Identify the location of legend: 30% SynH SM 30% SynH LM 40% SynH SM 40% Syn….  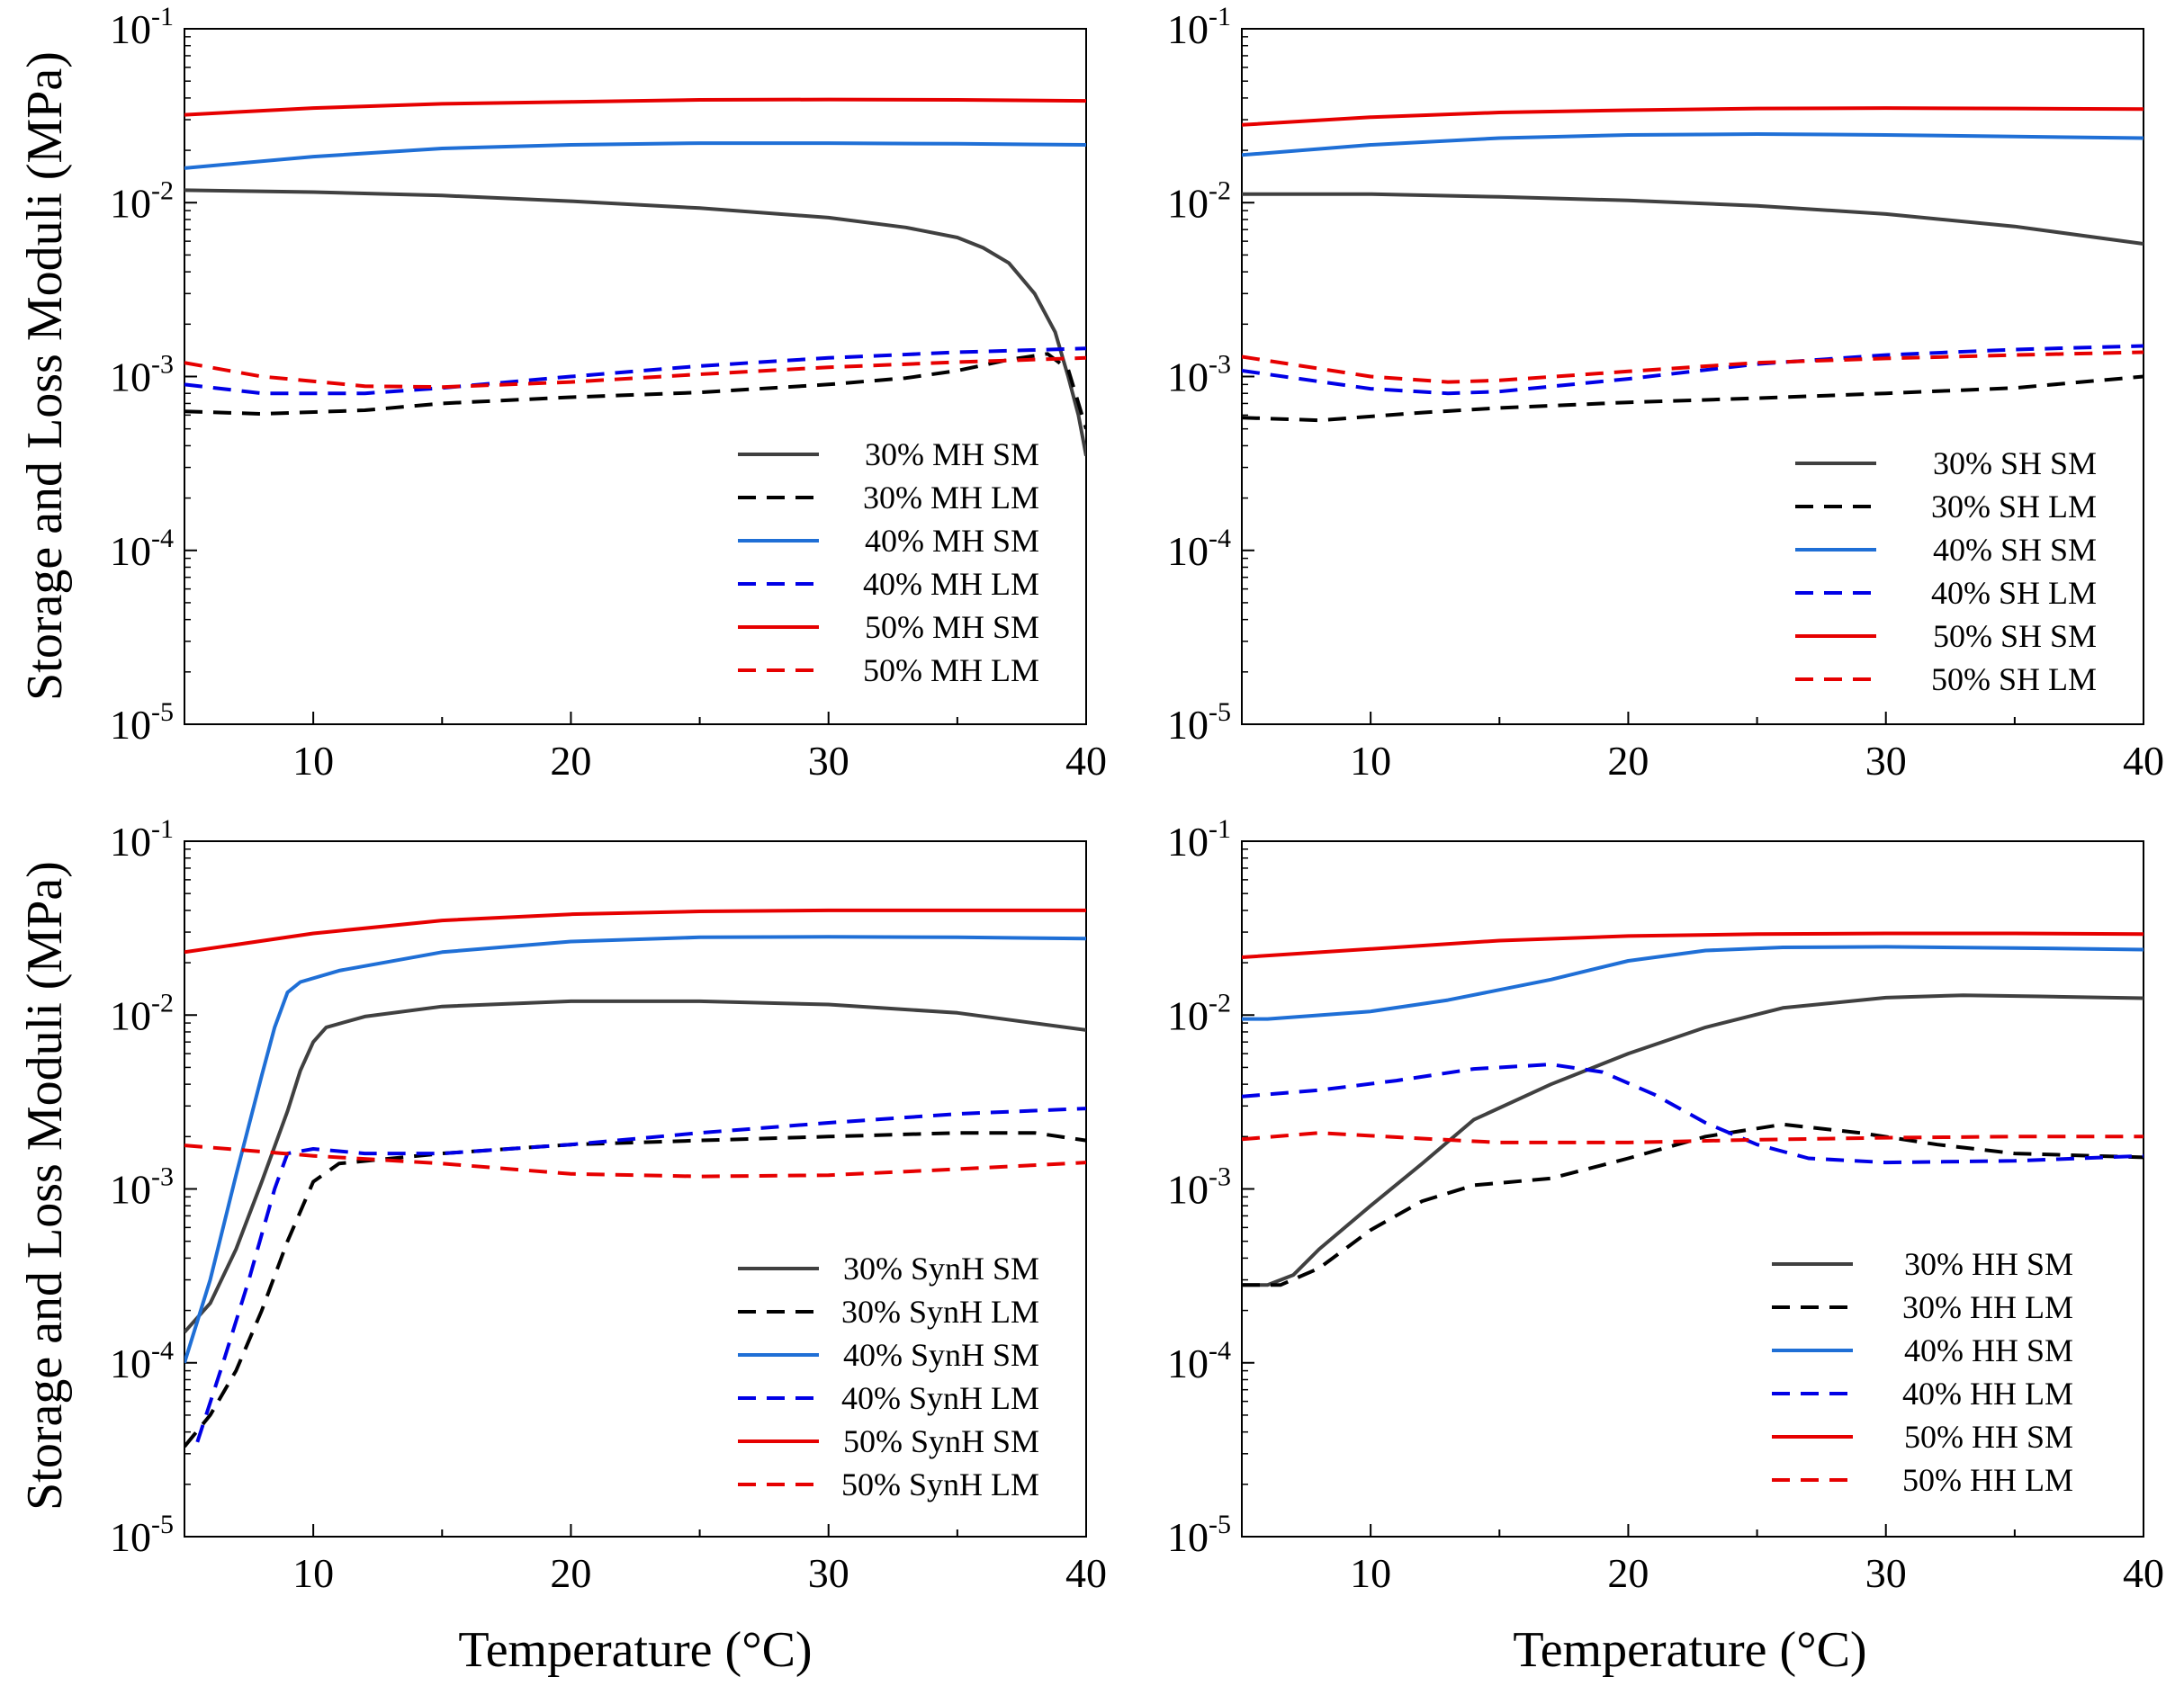
(888, 1376).